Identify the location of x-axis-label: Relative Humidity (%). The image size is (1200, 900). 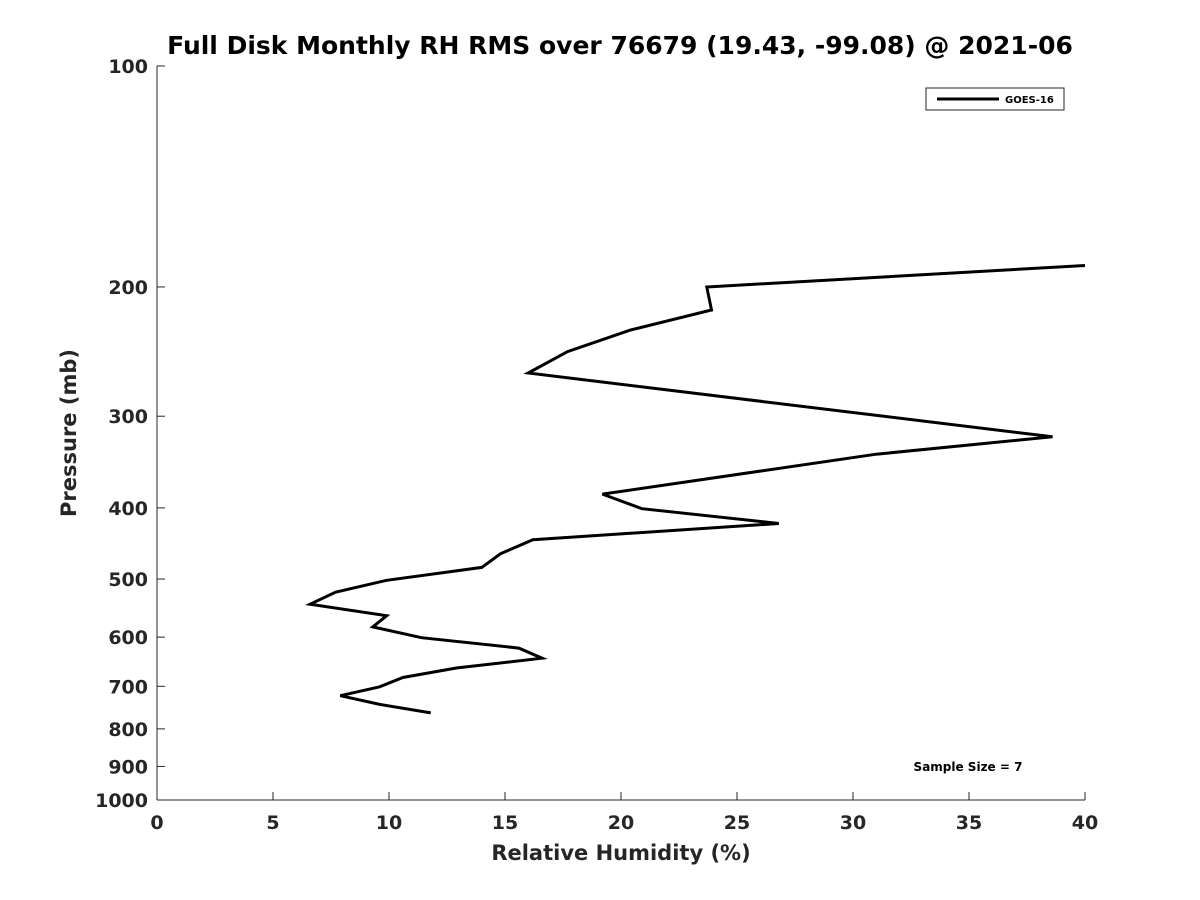
(620, 853).